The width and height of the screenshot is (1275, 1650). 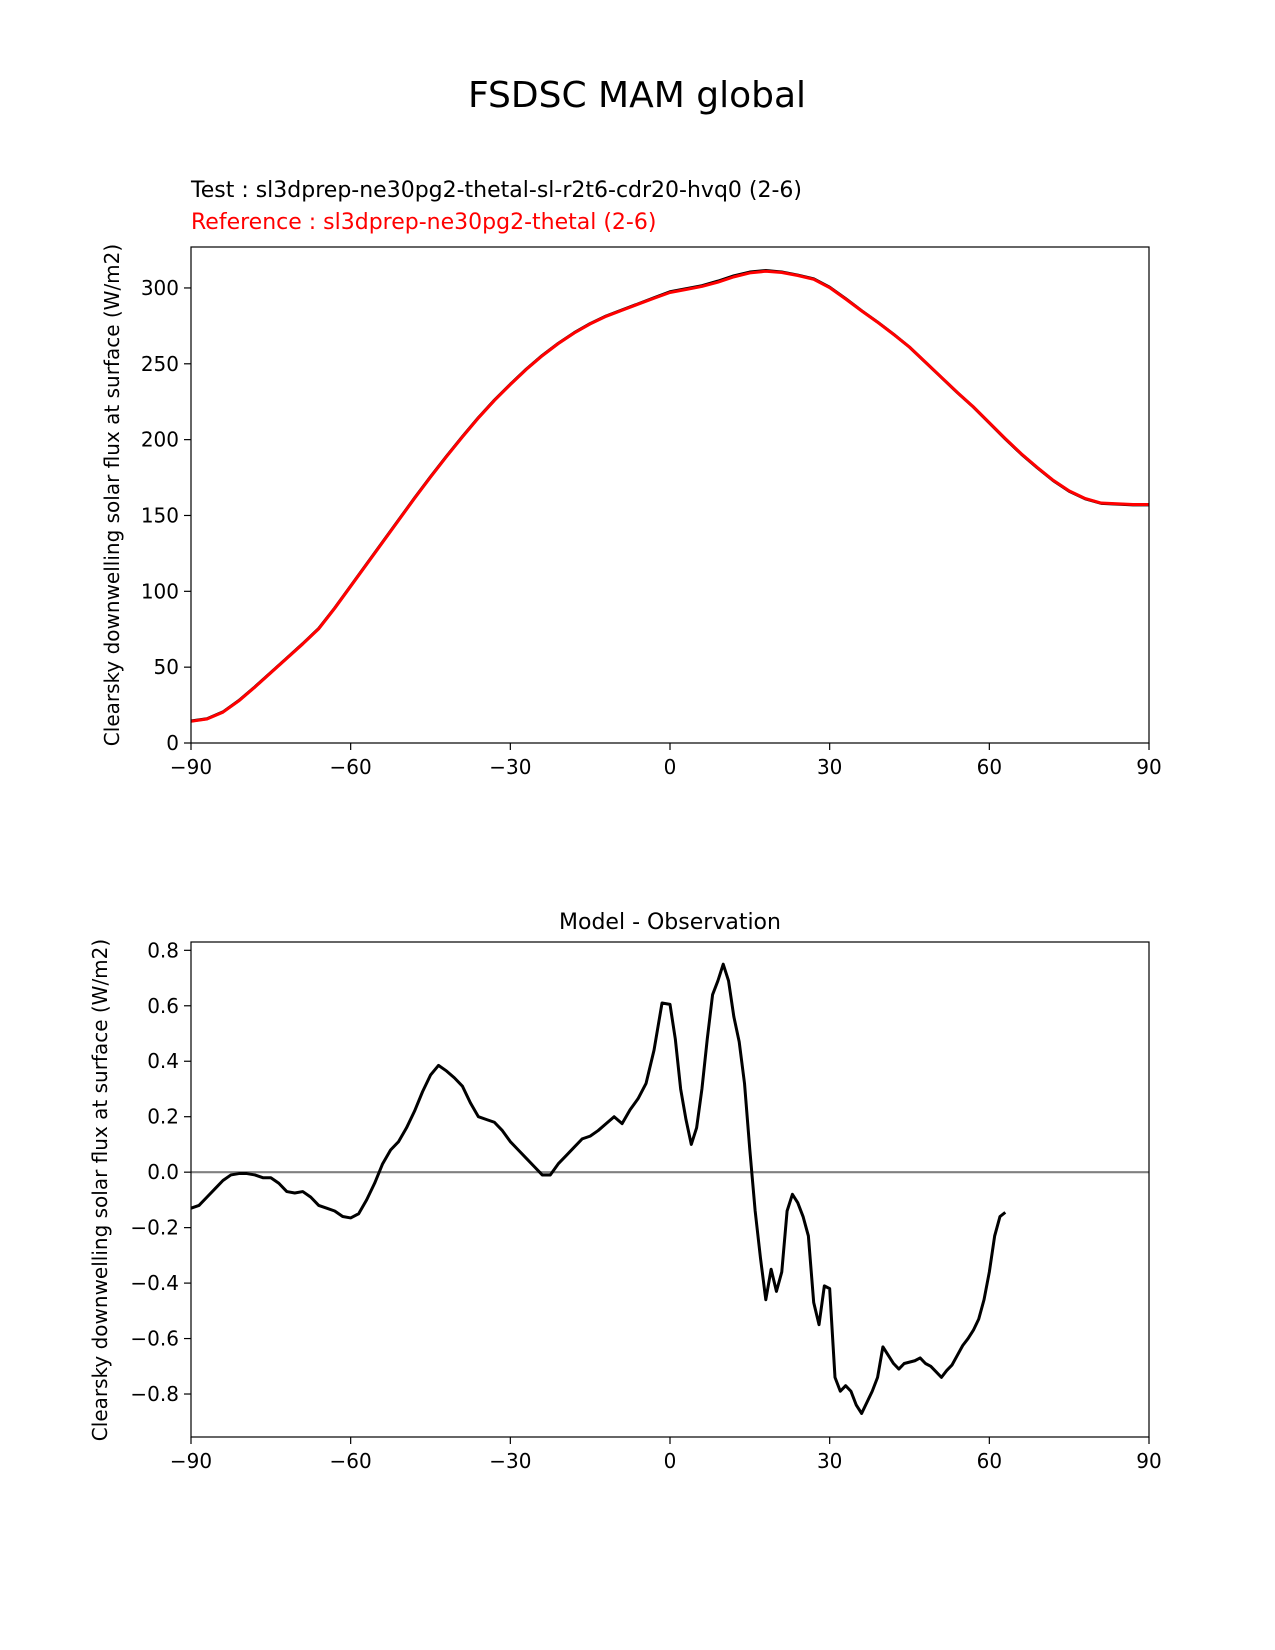 What do you see at coordinates (172, 743) in the screenshot?
I see `top-y-tick-label: 0` at bounding box center [172, 743].